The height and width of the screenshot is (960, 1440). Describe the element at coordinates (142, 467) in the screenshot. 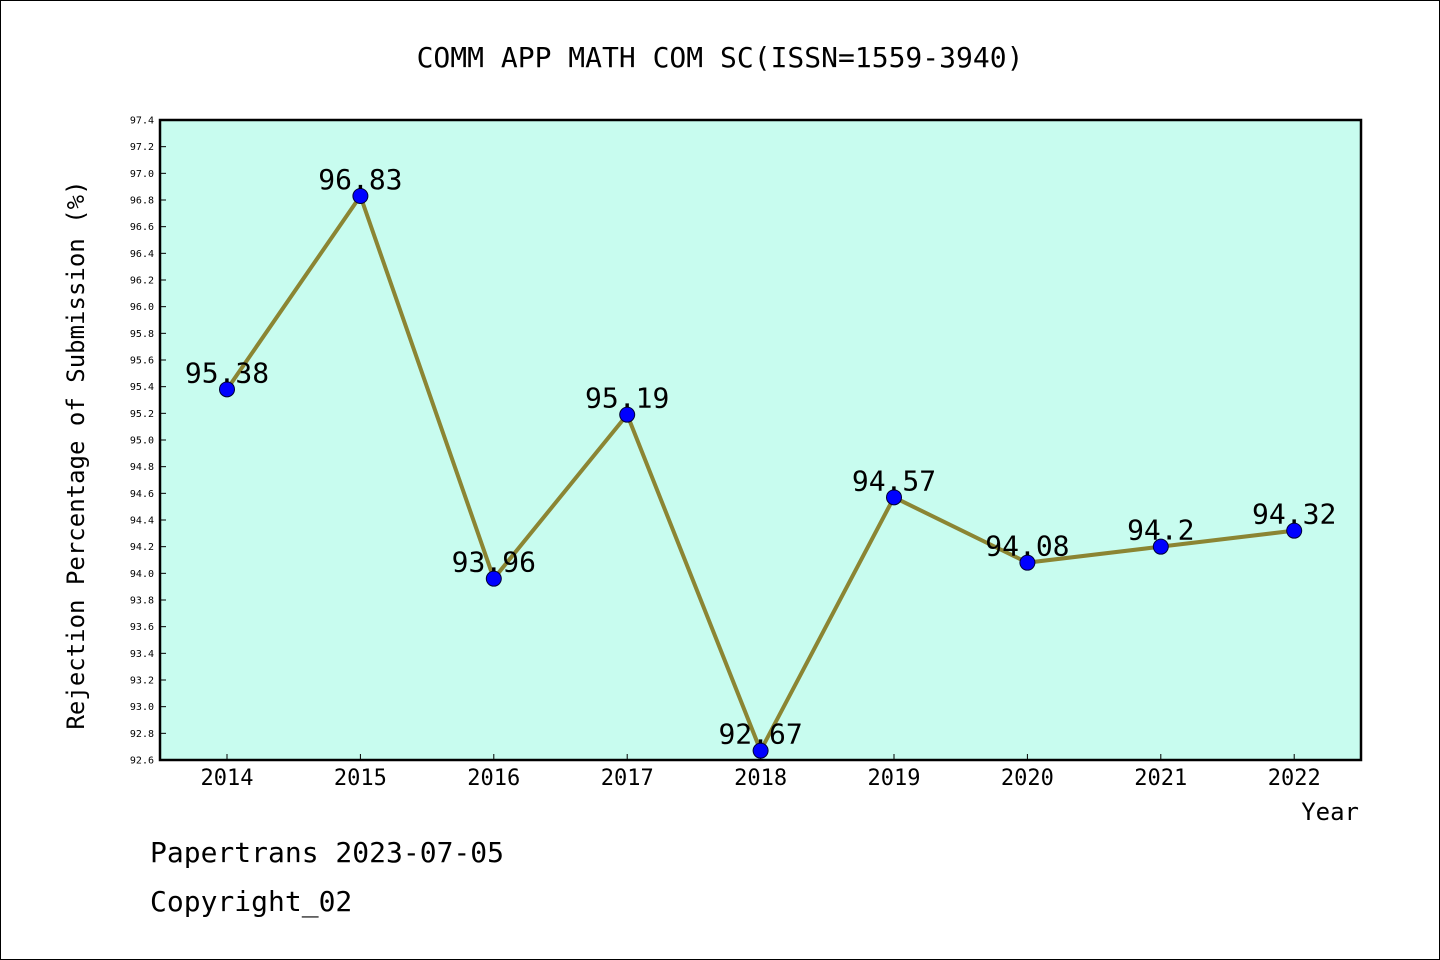

I see `y-tick-label: 94.8` at that location.